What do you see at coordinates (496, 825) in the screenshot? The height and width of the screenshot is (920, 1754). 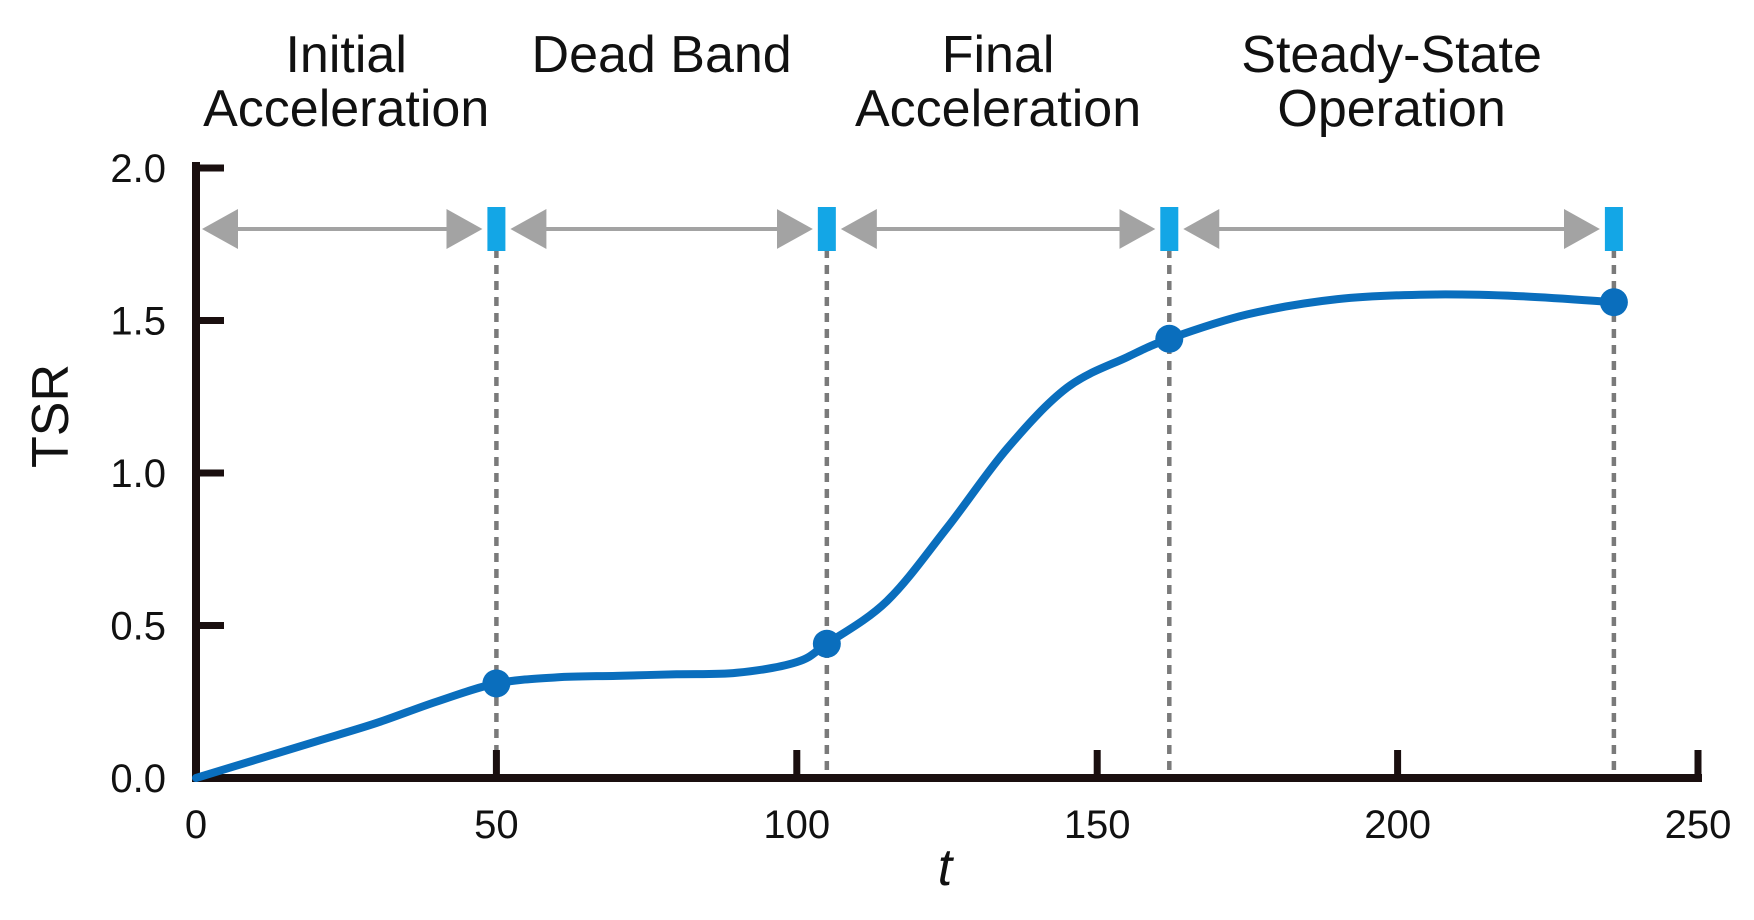 I see `x-tick-label: 50` at bounding box center [496, 825].